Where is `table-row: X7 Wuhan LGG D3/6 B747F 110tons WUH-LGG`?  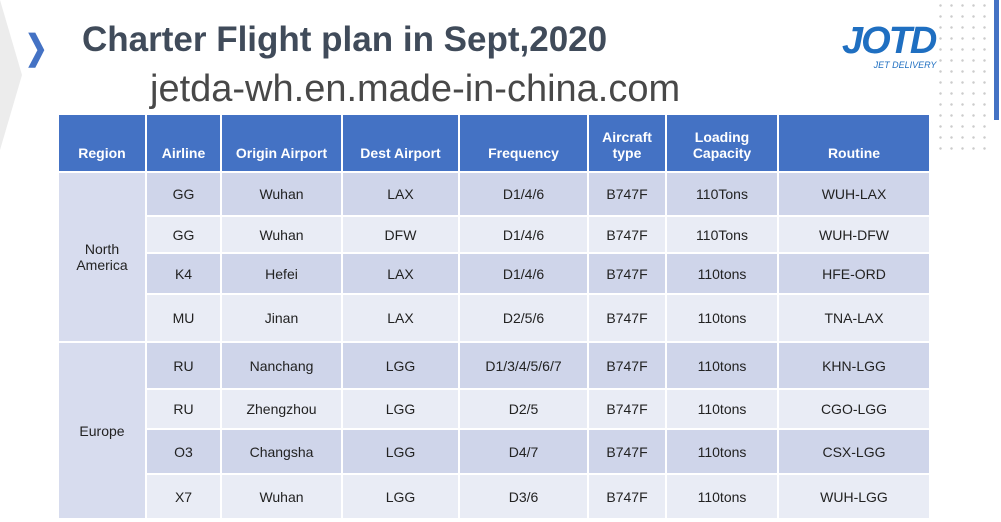
table-row: X7 Wuhan LGG D3/6 B747F 110tons WUH-LGG is located at coordinates (494, 496).